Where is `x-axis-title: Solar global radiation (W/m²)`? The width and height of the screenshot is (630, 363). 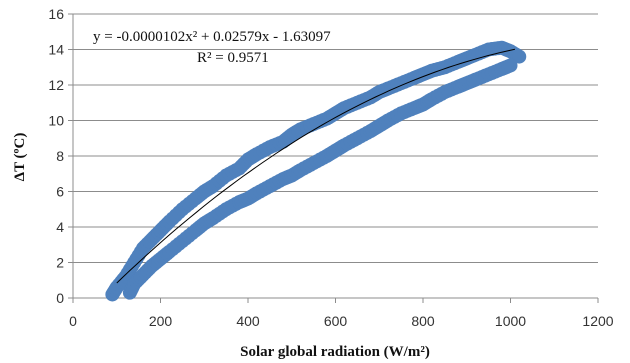 x-axis-title: Solar global radiation (W/m²) is located at coordinates (335, 352).